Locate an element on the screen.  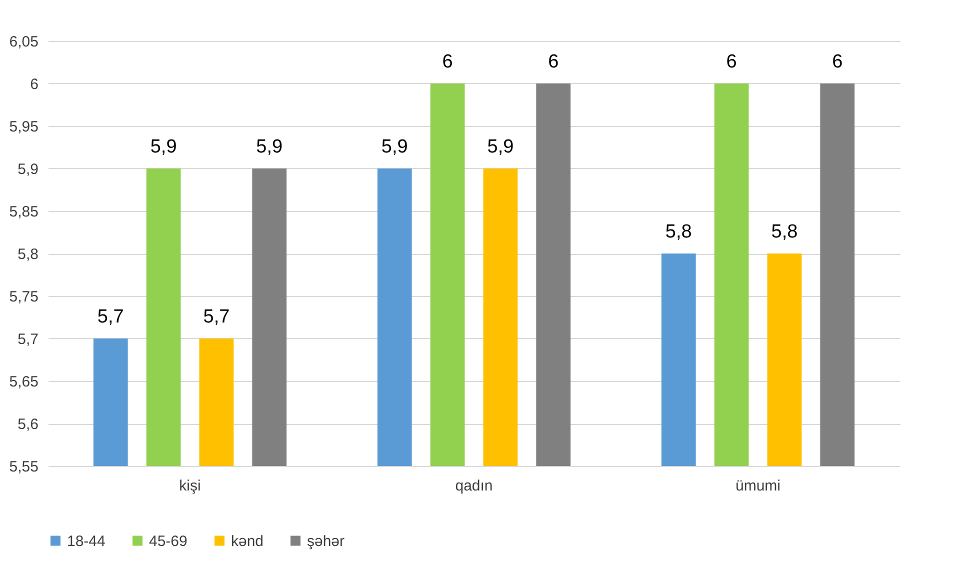
y-tick-label: 5,55 is located at coordinates (23, 467).